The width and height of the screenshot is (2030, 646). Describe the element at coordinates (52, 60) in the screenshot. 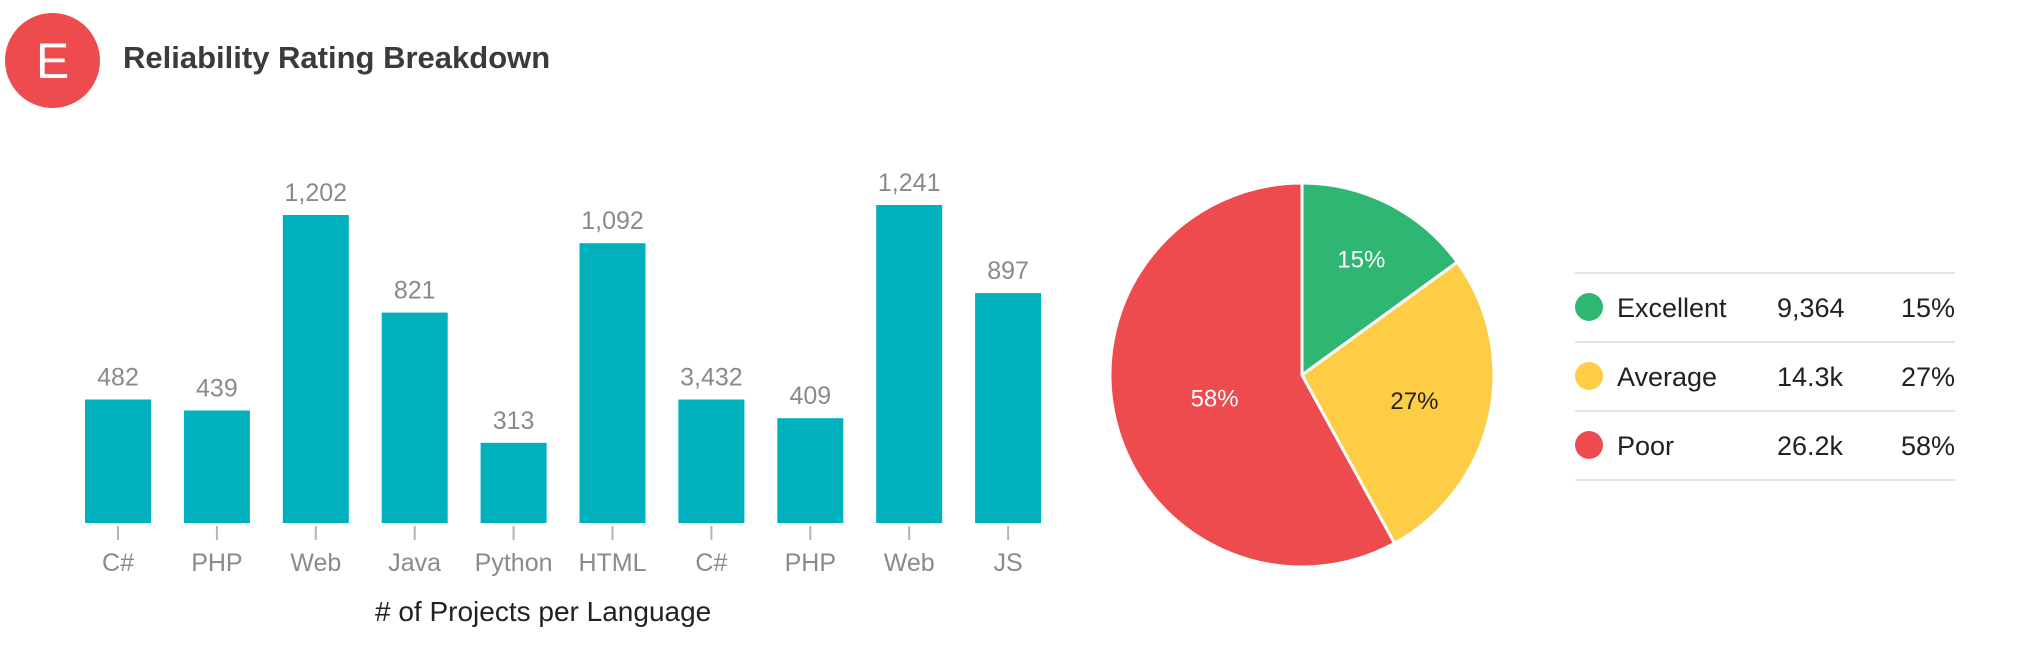

I see `rating-badge: E` at that location.